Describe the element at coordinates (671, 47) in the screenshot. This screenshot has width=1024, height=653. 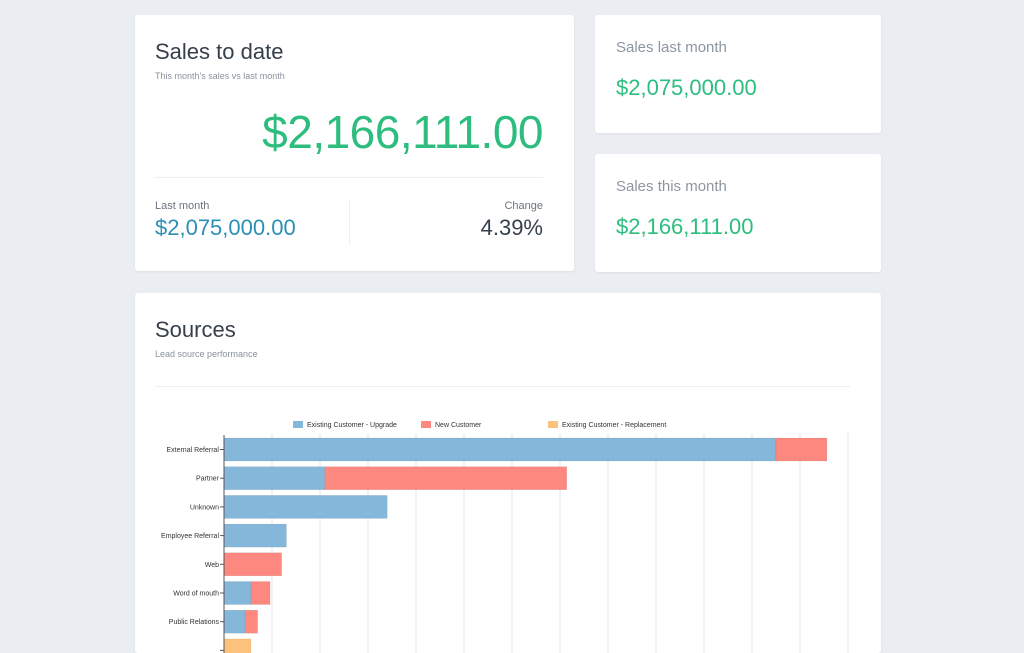
I see `sales-last-month-title: Sales last month` at that location.